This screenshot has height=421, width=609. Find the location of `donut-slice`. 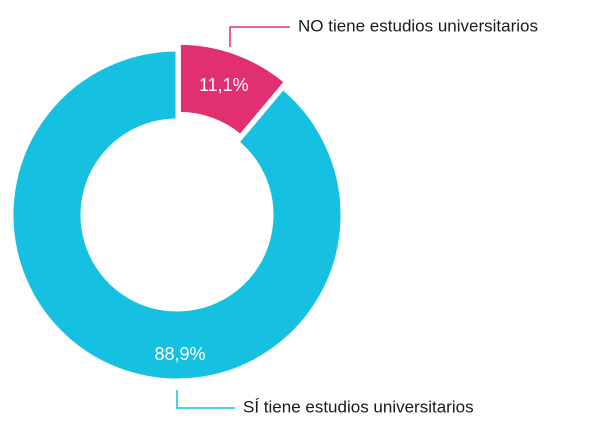

donut-slice is located at coordinates (232, 89).